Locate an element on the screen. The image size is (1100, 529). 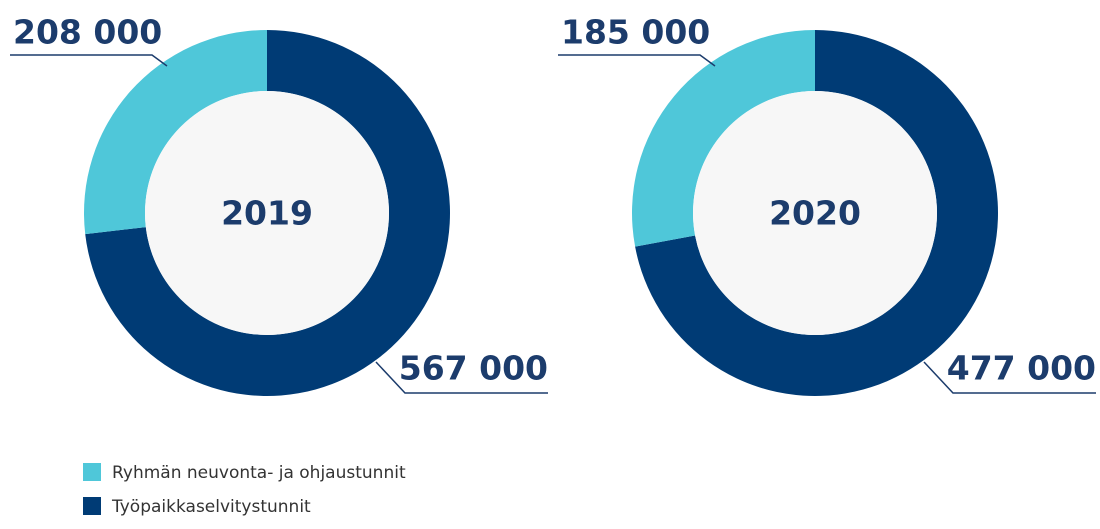
value-label: 208 000 is located at coordinates (87, 32).